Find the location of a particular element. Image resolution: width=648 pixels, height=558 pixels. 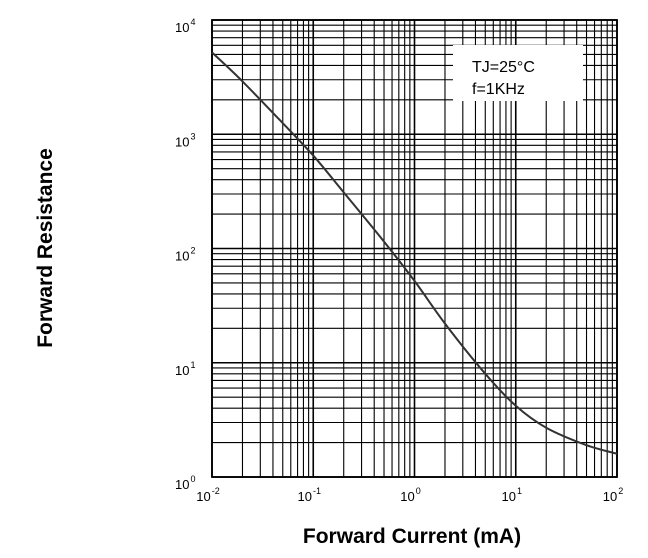

x-tick-label: 10¹ is located at coordinates (512, 495).